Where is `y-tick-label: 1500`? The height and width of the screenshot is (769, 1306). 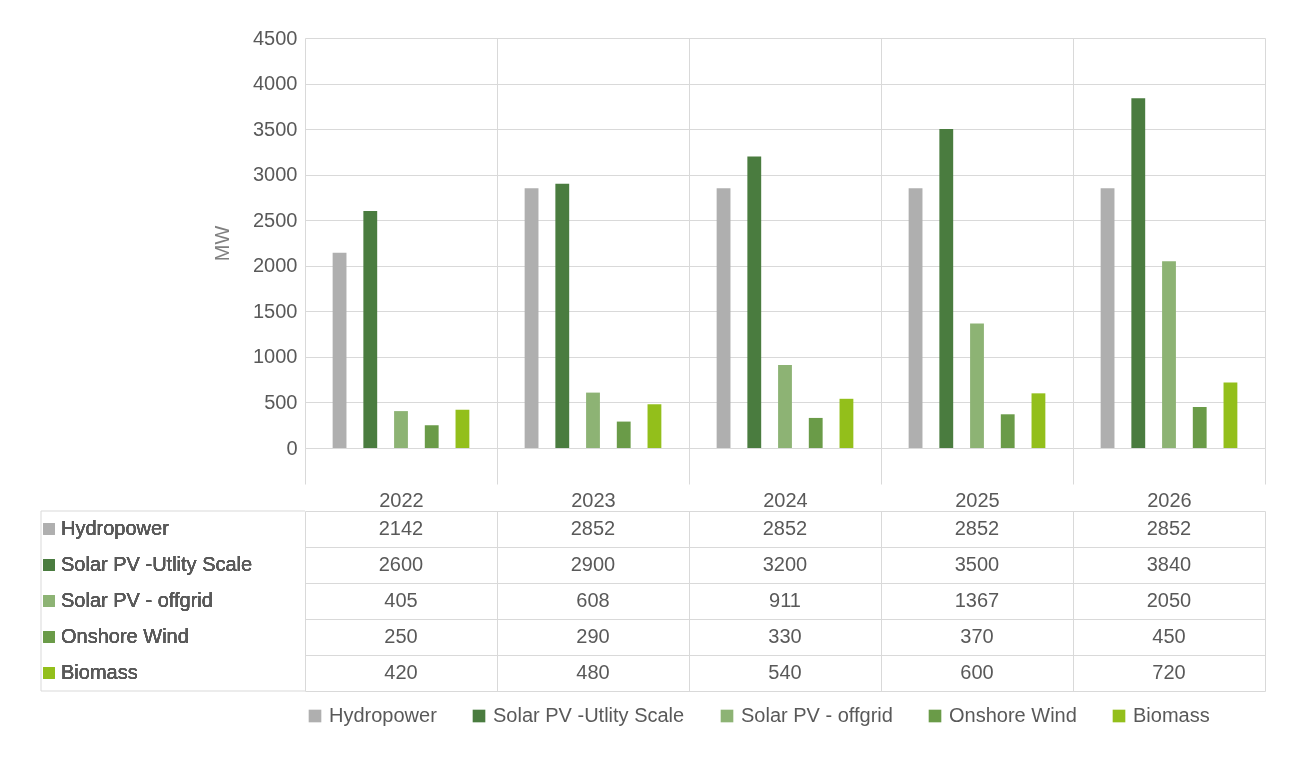 y-tick-label: 1500 is located at coordinates (275, 310).